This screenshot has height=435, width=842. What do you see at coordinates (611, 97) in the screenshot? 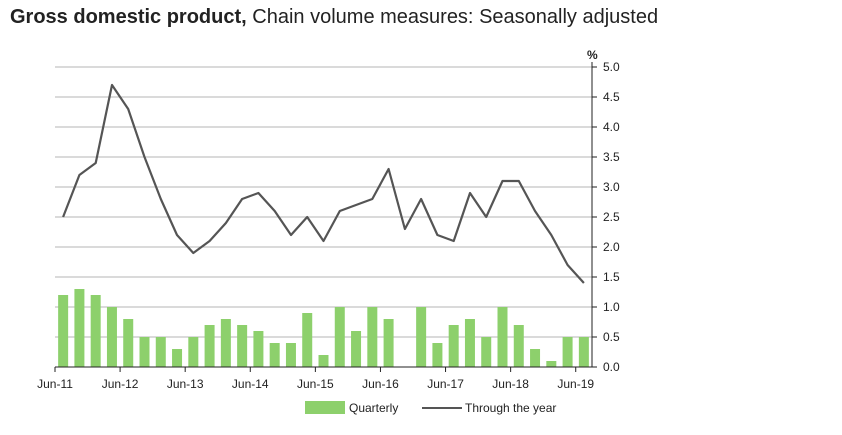
I see `y-tick-label: 4.5` at bounding box center [611, 97].